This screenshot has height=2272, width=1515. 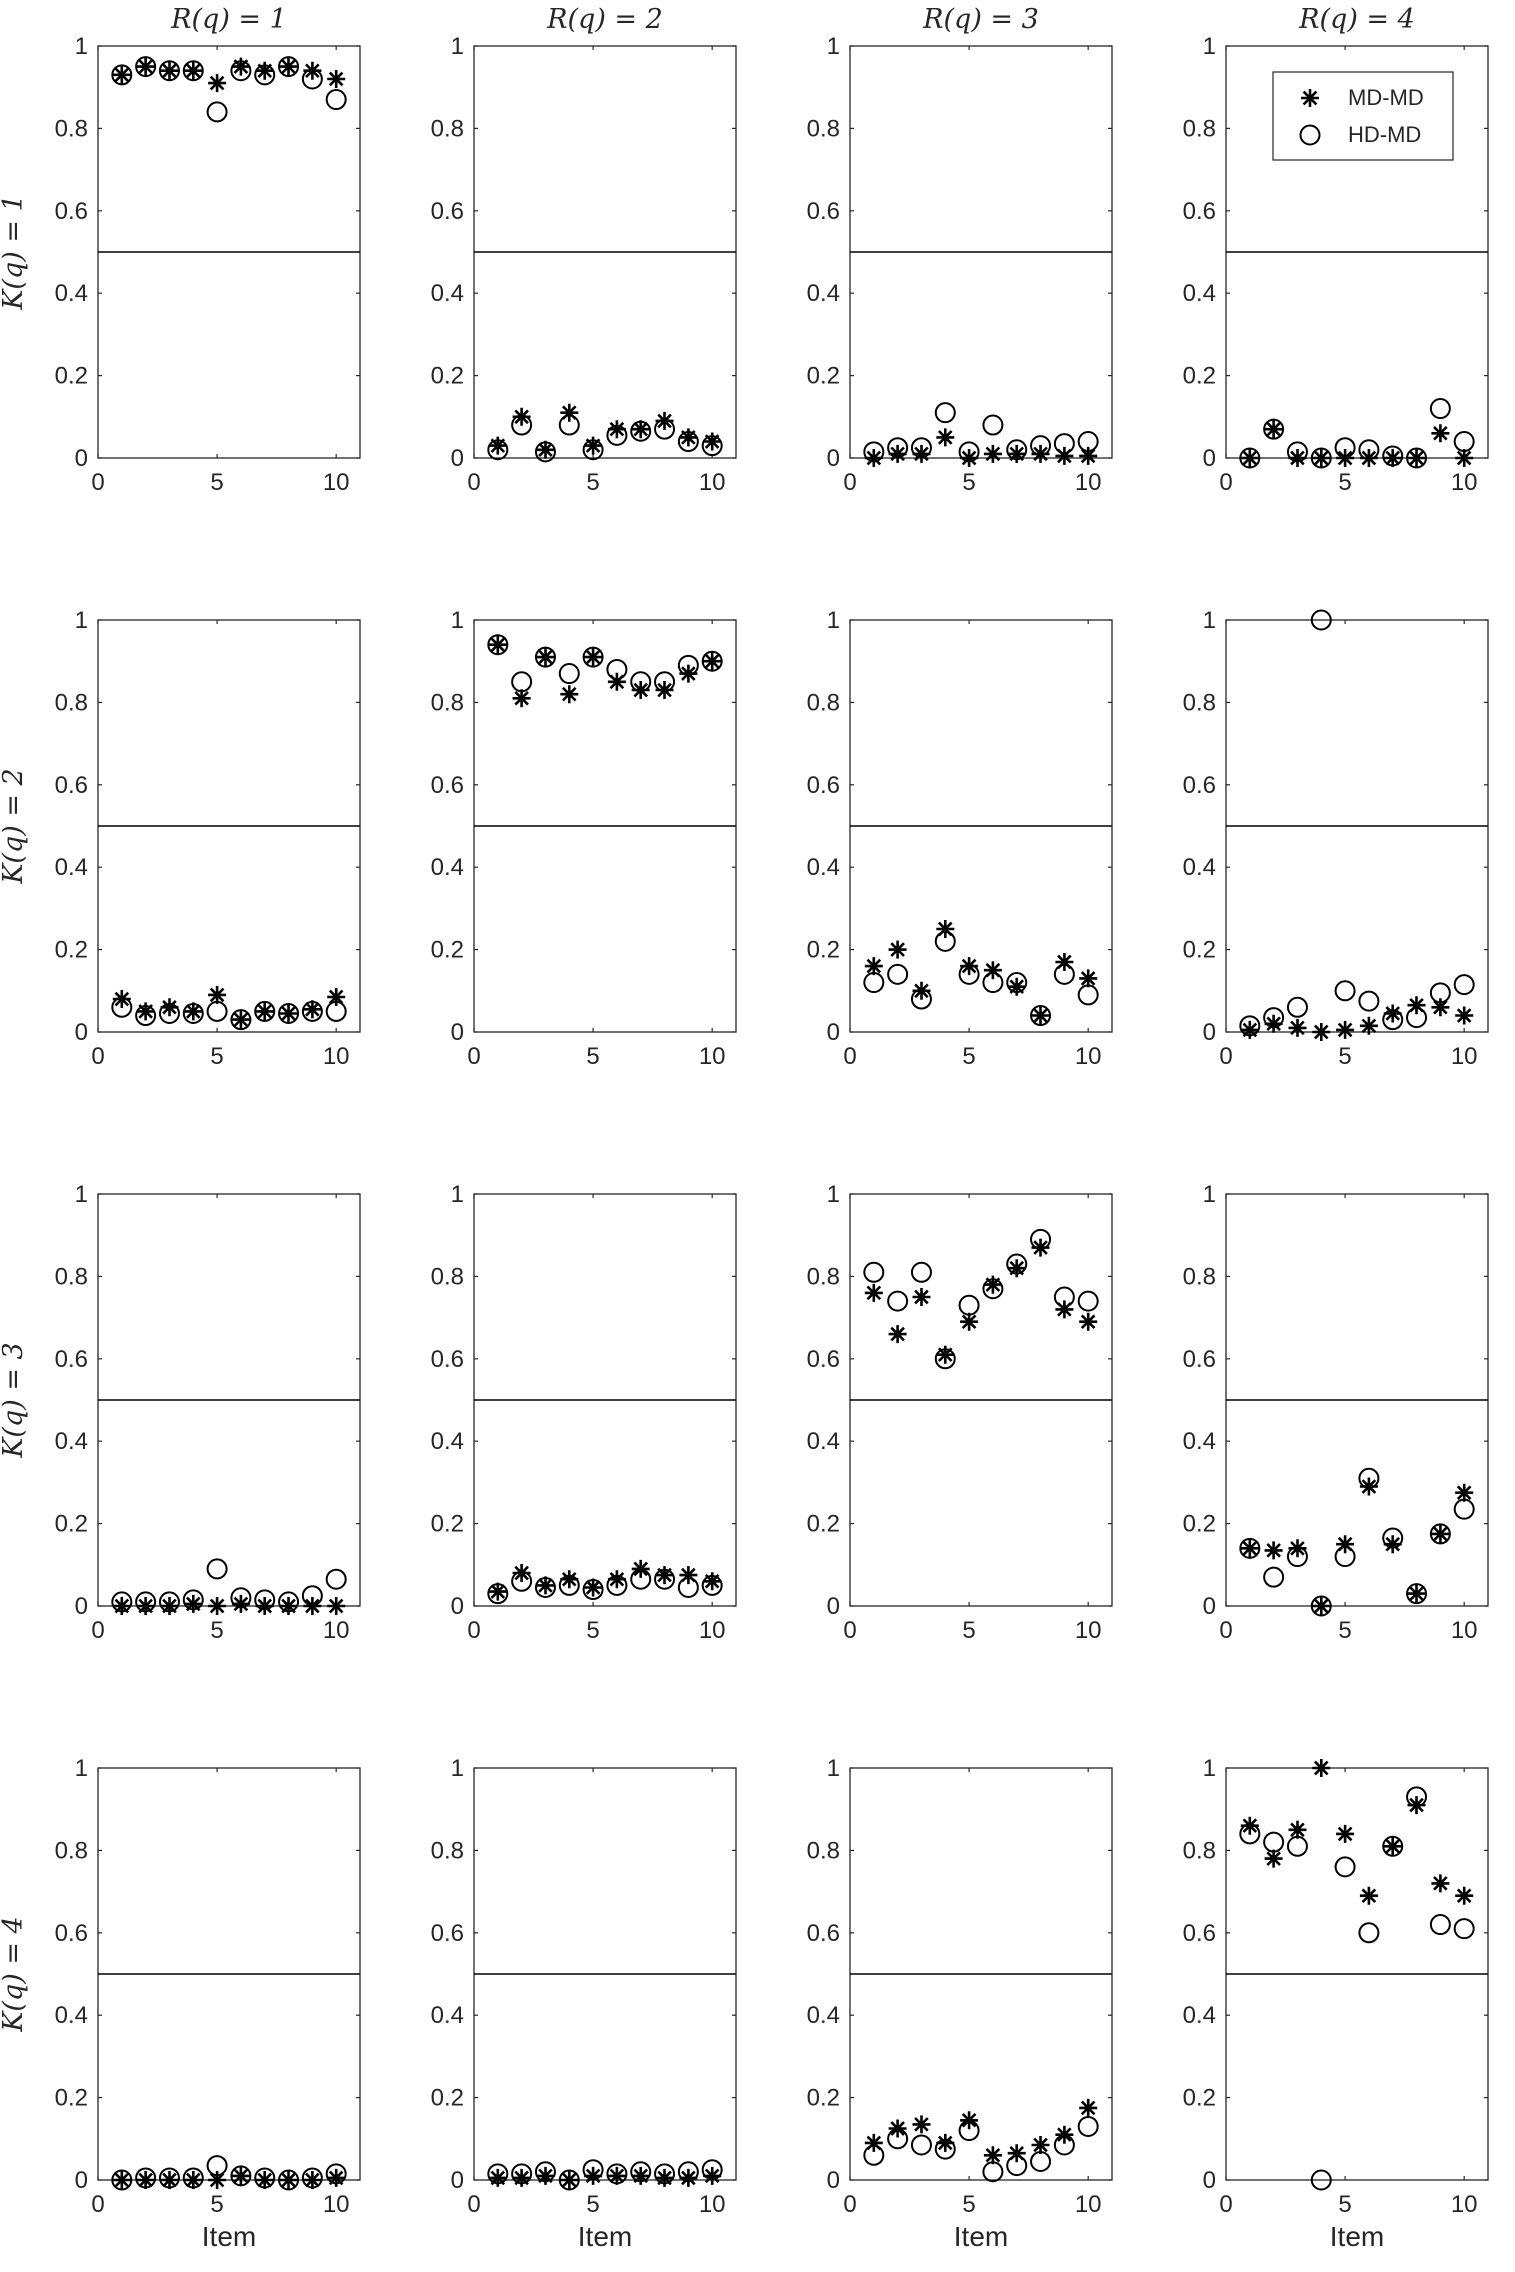 What do you see at coordinates (1336, 1412) in the screenshot?
I see `panel-r3-c4: 00.20.40.60.810 5 10` at bounding box center [1336, 1412].